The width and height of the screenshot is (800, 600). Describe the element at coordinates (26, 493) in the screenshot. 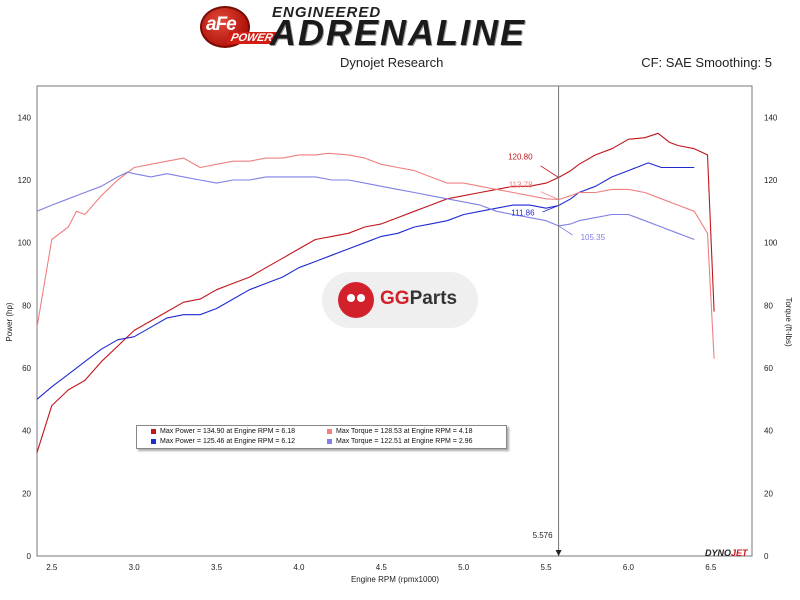

I see `y-tick-label-left: 20` at that location.